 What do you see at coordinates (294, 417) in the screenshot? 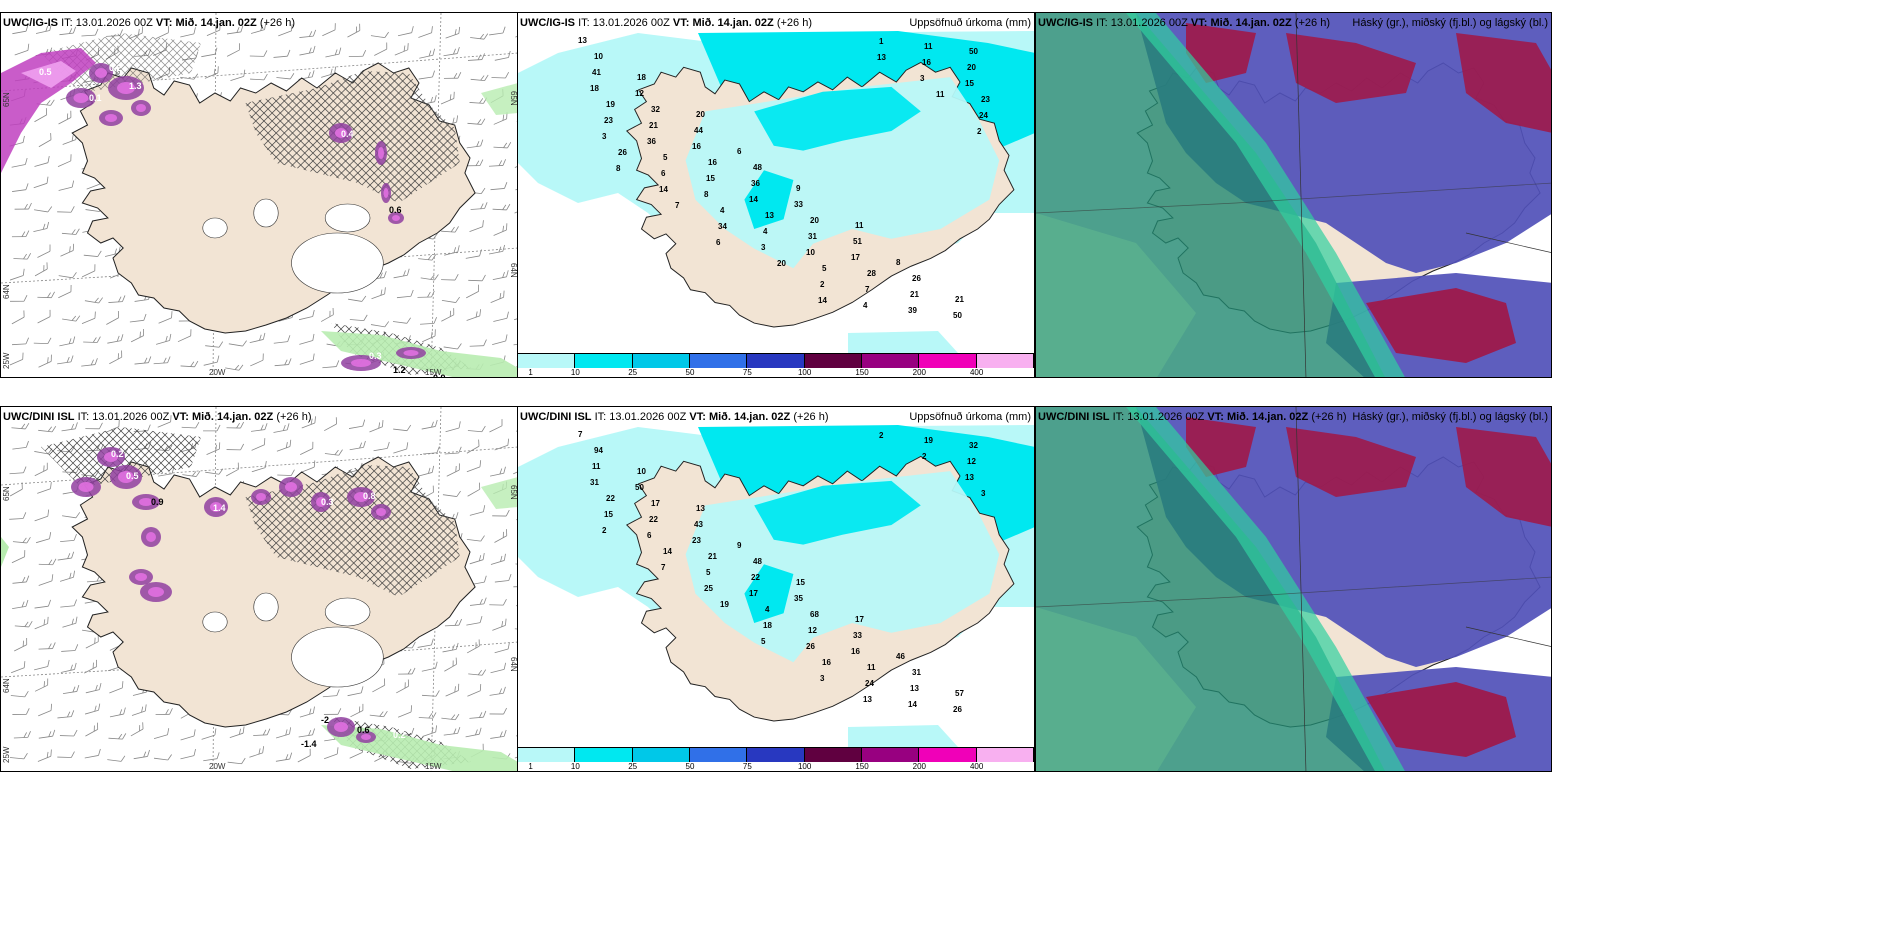
I see `lead-time: (+26 h)` at bounding box center [294, 417].